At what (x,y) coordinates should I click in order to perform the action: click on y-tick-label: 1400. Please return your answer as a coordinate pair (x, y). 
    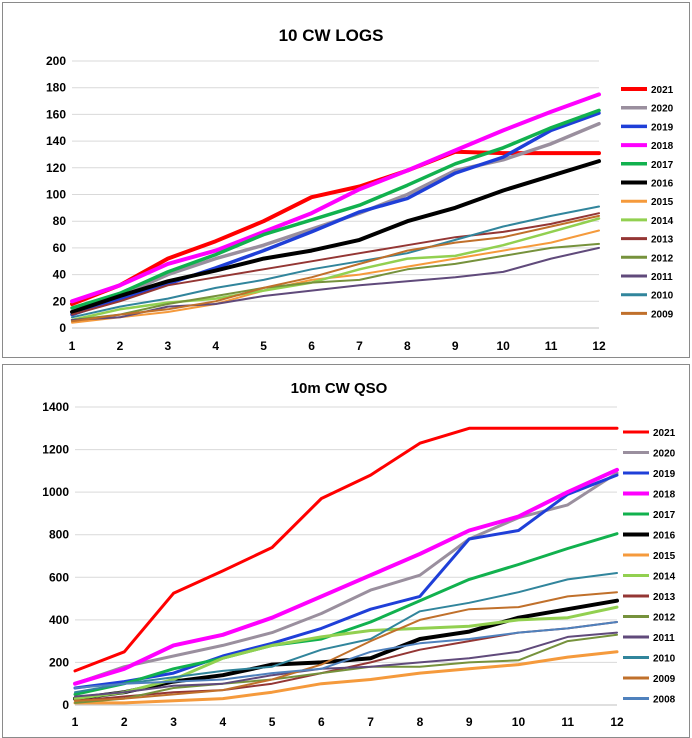
    Looking at the image, I should click on (55, 407).